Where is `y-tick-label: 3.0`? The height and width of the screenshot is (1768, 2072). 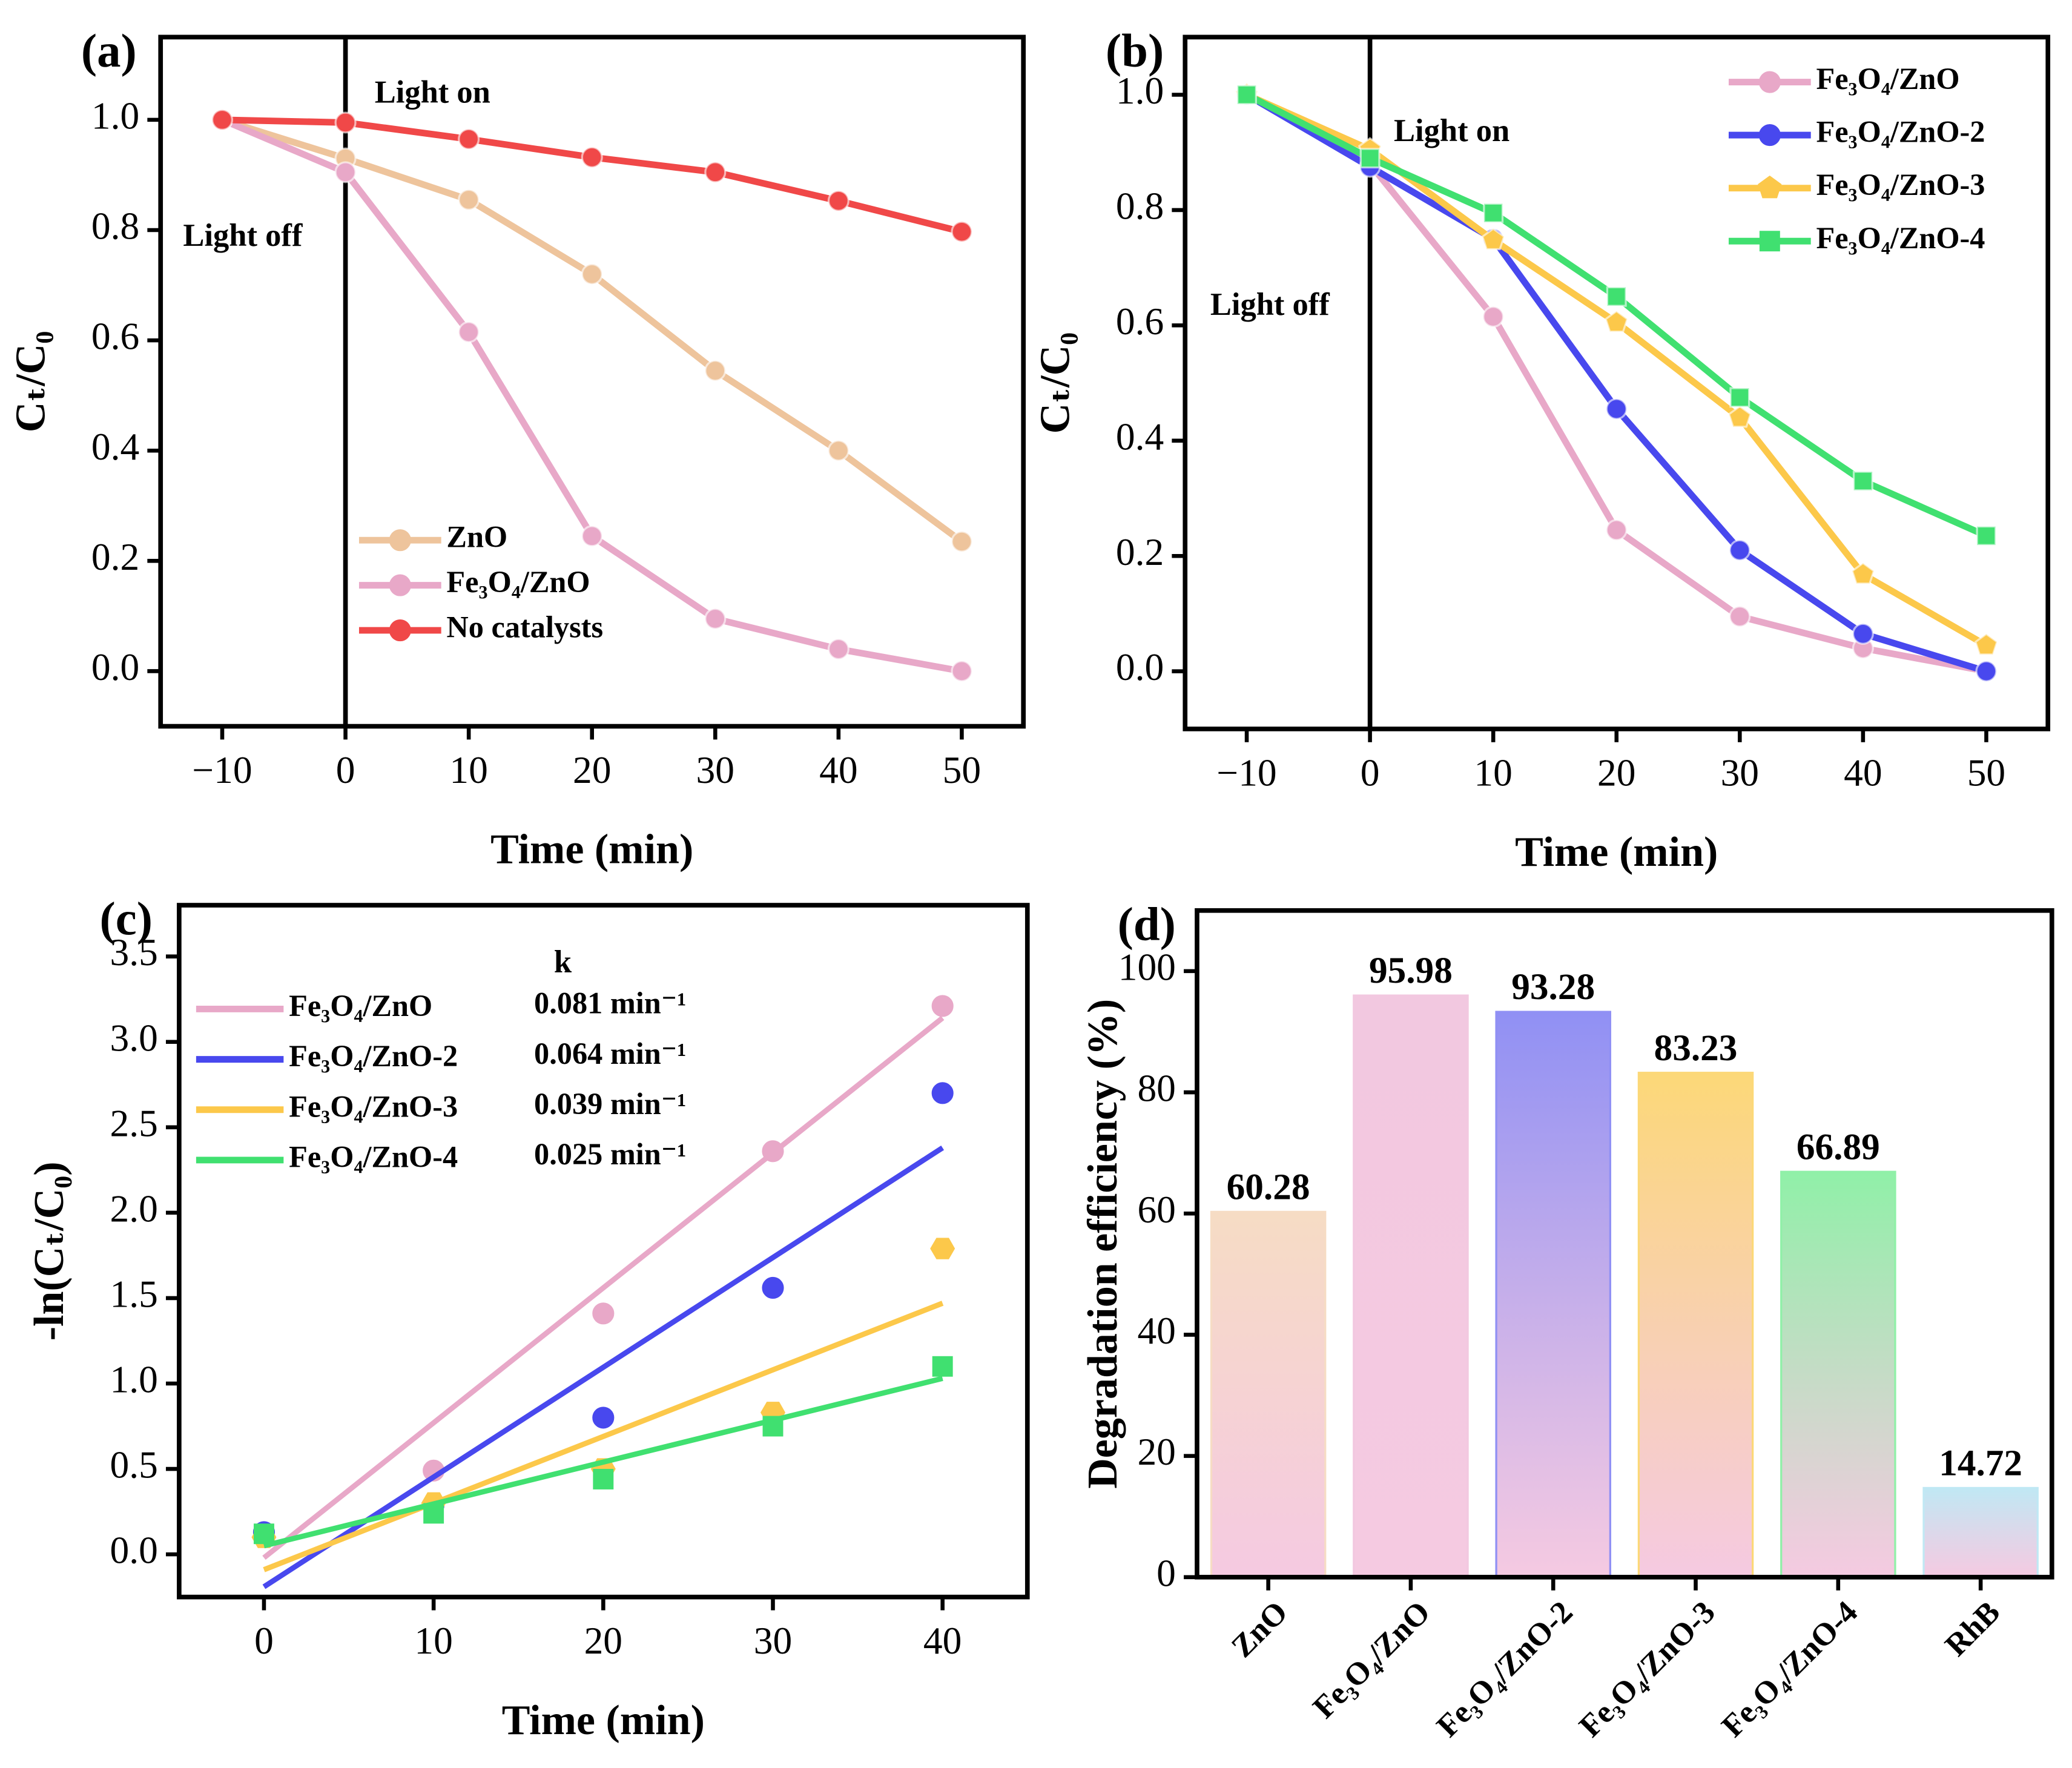
y-tick-label: 3.0 is located at coordinates (134, 1037).